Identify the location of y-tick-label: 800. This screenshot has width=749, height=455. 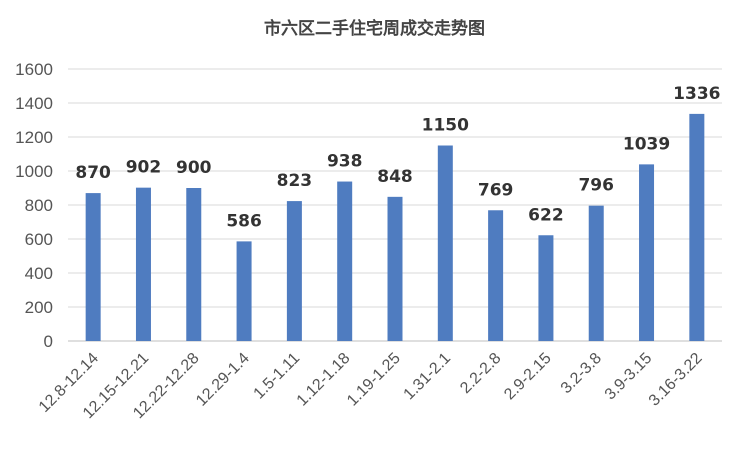
(39, 205).